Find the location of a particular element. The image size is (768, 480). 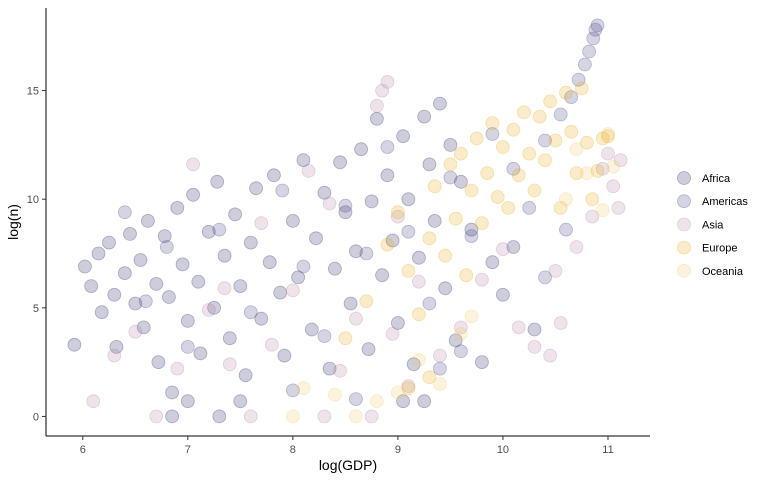

legend-label-africa: Africa is located at coordinates (716, 179).